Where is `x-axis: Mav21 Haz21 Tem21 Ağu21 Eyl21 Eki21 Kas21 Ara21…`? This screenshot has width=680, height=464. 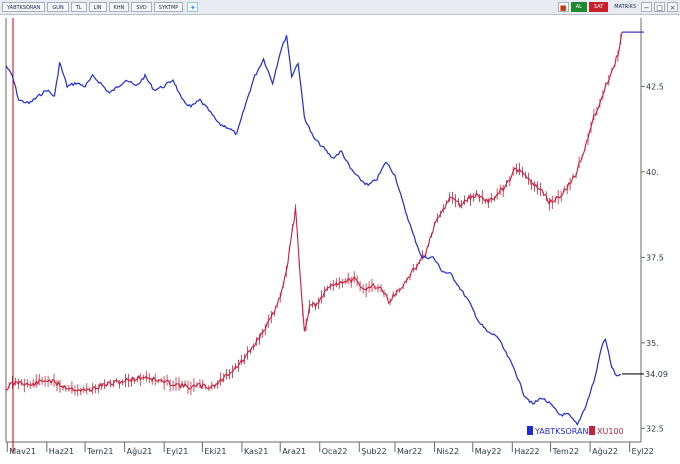 x-axis: Mav21 Haz21 Tem21 Ağu21 Eyl21 Eki21 Kas21 Ara21… is located at coordinates (330, 449).